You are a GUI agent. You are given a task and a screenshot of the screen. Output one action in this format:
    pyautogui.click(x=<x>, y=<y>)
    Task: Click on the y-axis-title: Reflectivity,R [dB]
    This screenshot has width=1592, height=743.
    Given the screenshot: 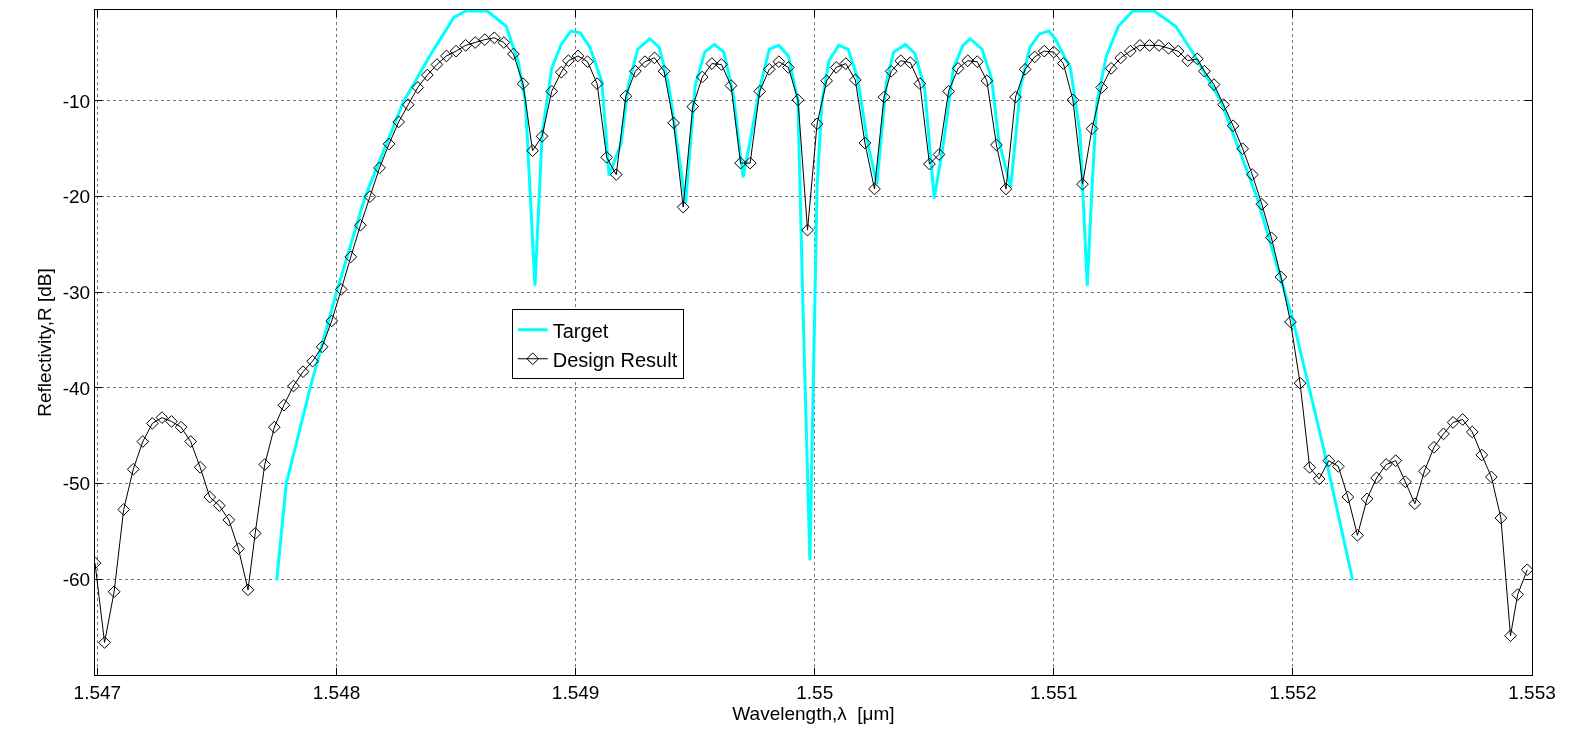 What is the action you would take?
    pyautogui.click(x=44, y=342)
    